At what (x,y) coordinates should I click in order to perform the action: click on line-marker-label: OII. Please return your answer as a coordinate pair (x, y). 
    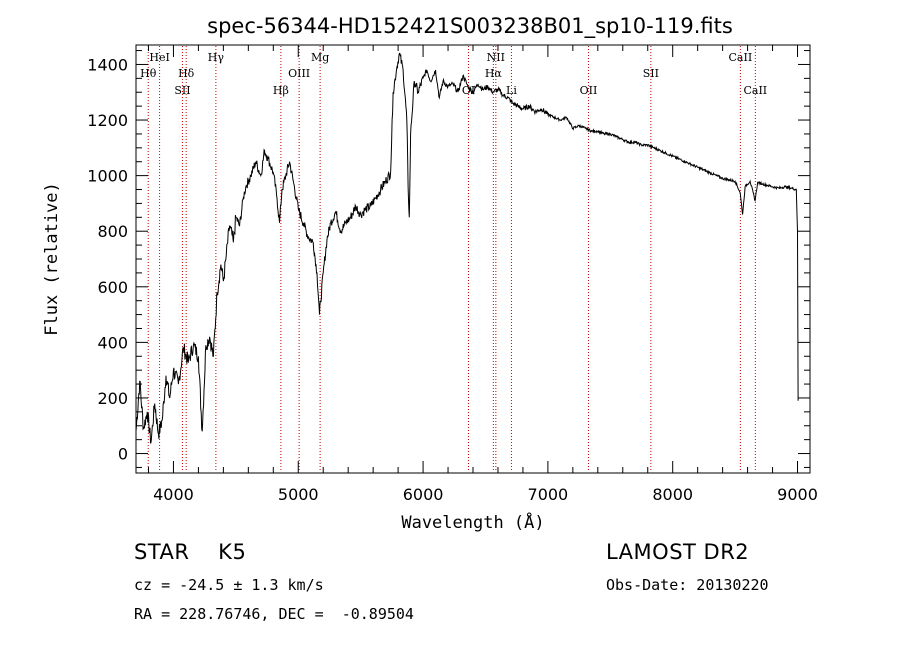
    Looking at the image, I should click on (589, 90).